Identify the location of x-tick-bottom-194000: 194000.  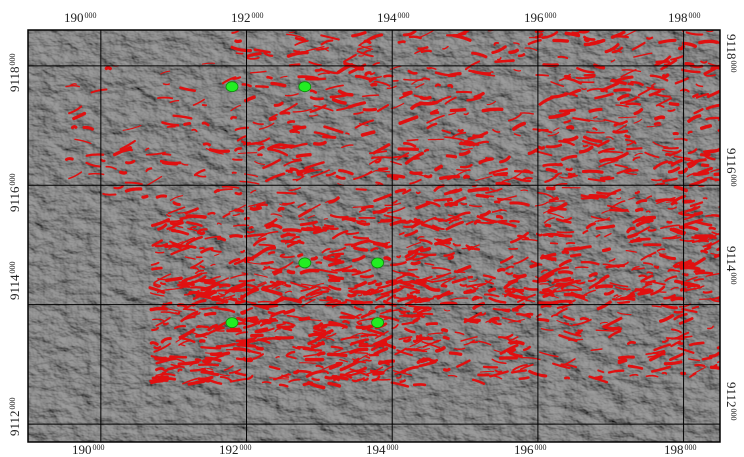
(382, 449).